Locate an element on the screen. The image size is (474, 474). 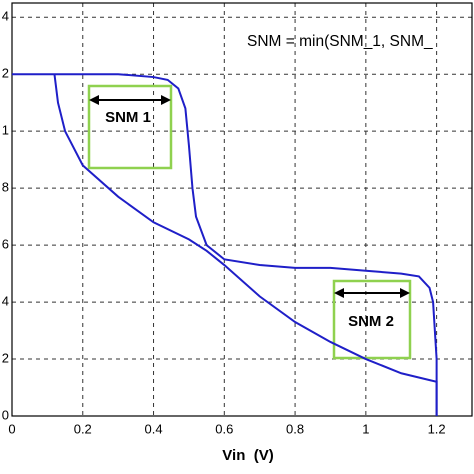
y-tick-label: 1 is located at coordinates (5, 130).